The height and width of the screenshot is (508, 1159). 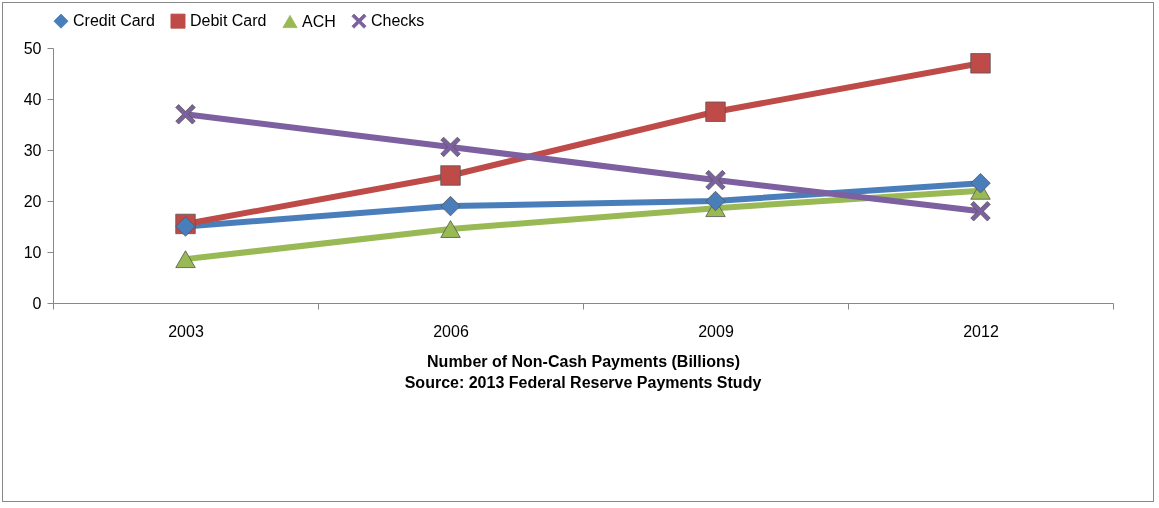 I want to click on y-tick-label: 20, so click(x=32, y=201).